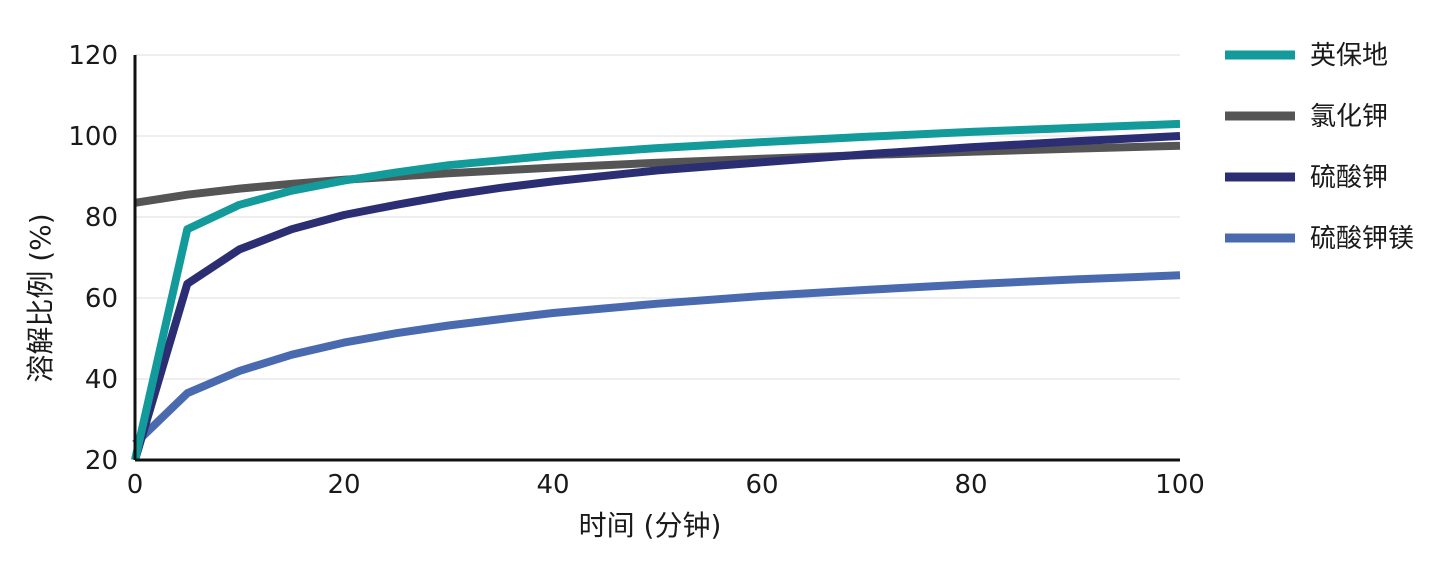 This screenshot has width=1451, height=583. Describe the element at coordinates (101, 461) in the screenshot. I see `y-tick-label: 20` at that location.